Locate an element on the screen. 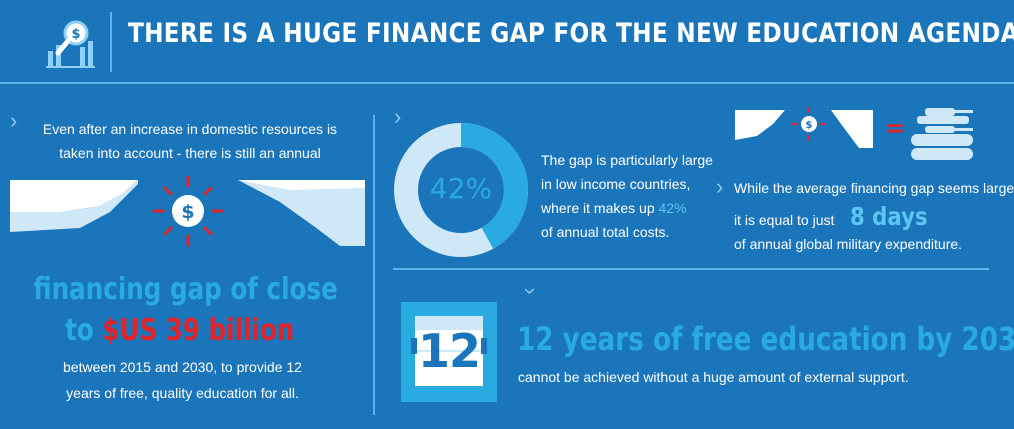  military-line-3: of annual global military expenditure. is located at coordinates (848, 244).